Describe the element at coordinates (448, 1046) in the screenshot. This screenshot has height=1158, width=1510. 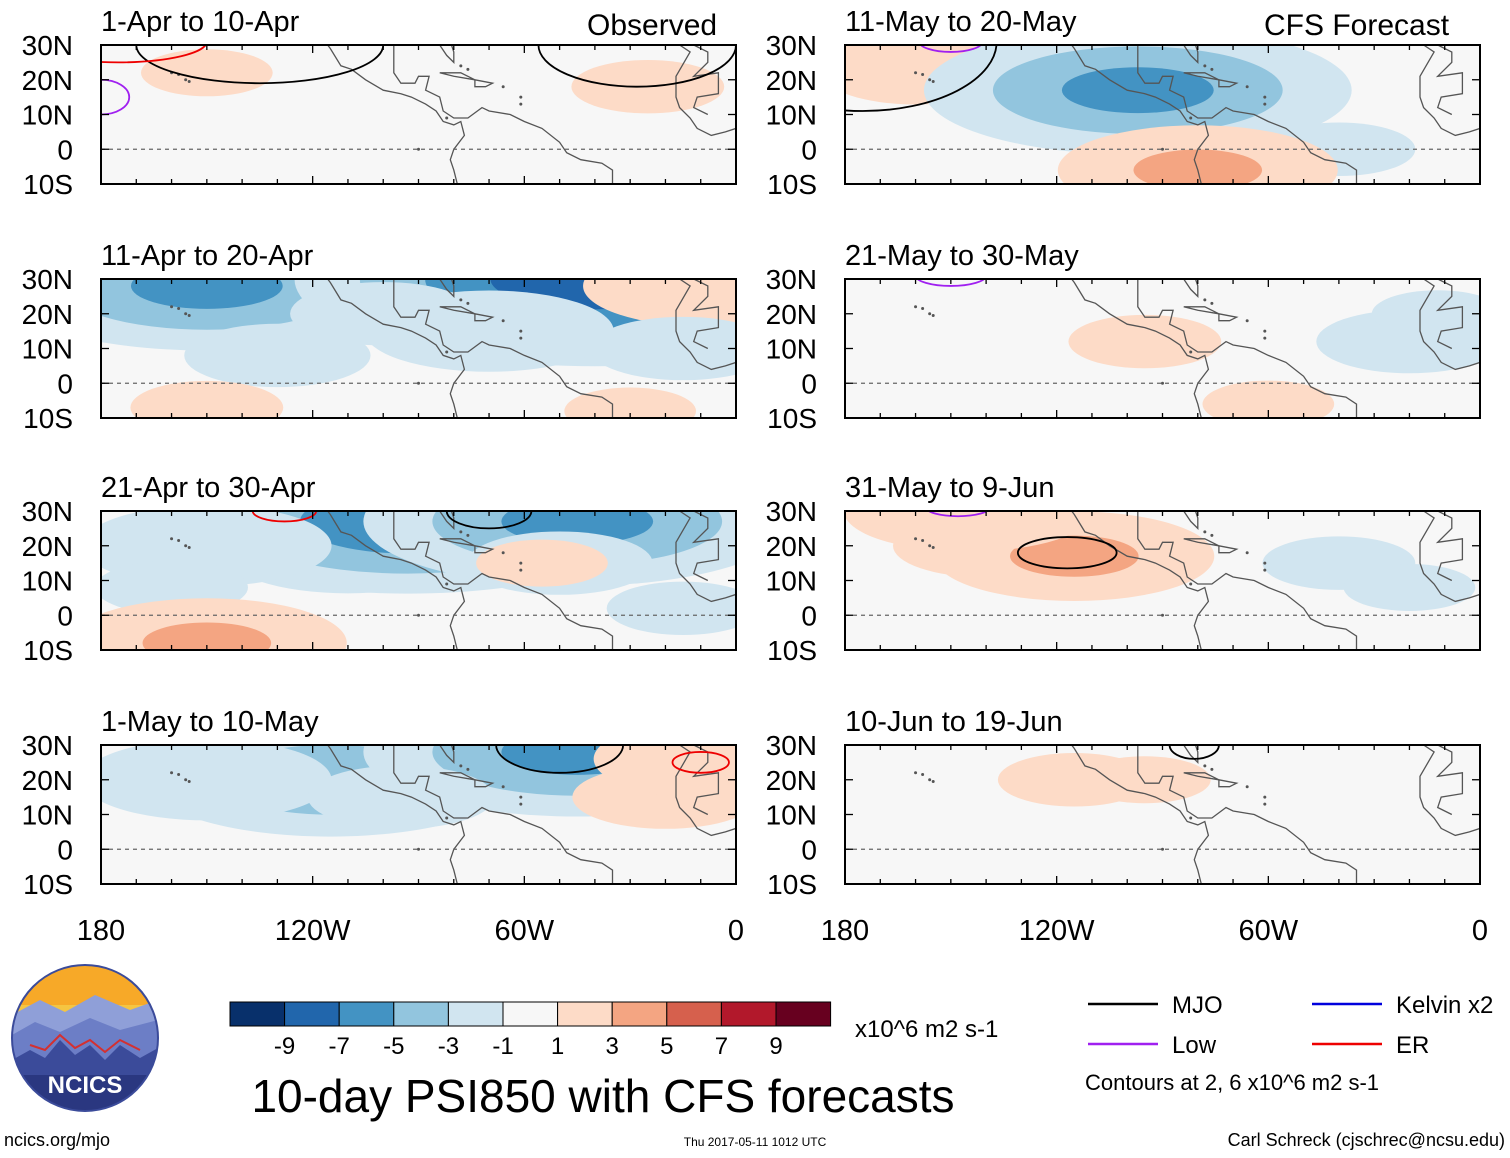
I see `colorbar-tick-label: -3` at that location.